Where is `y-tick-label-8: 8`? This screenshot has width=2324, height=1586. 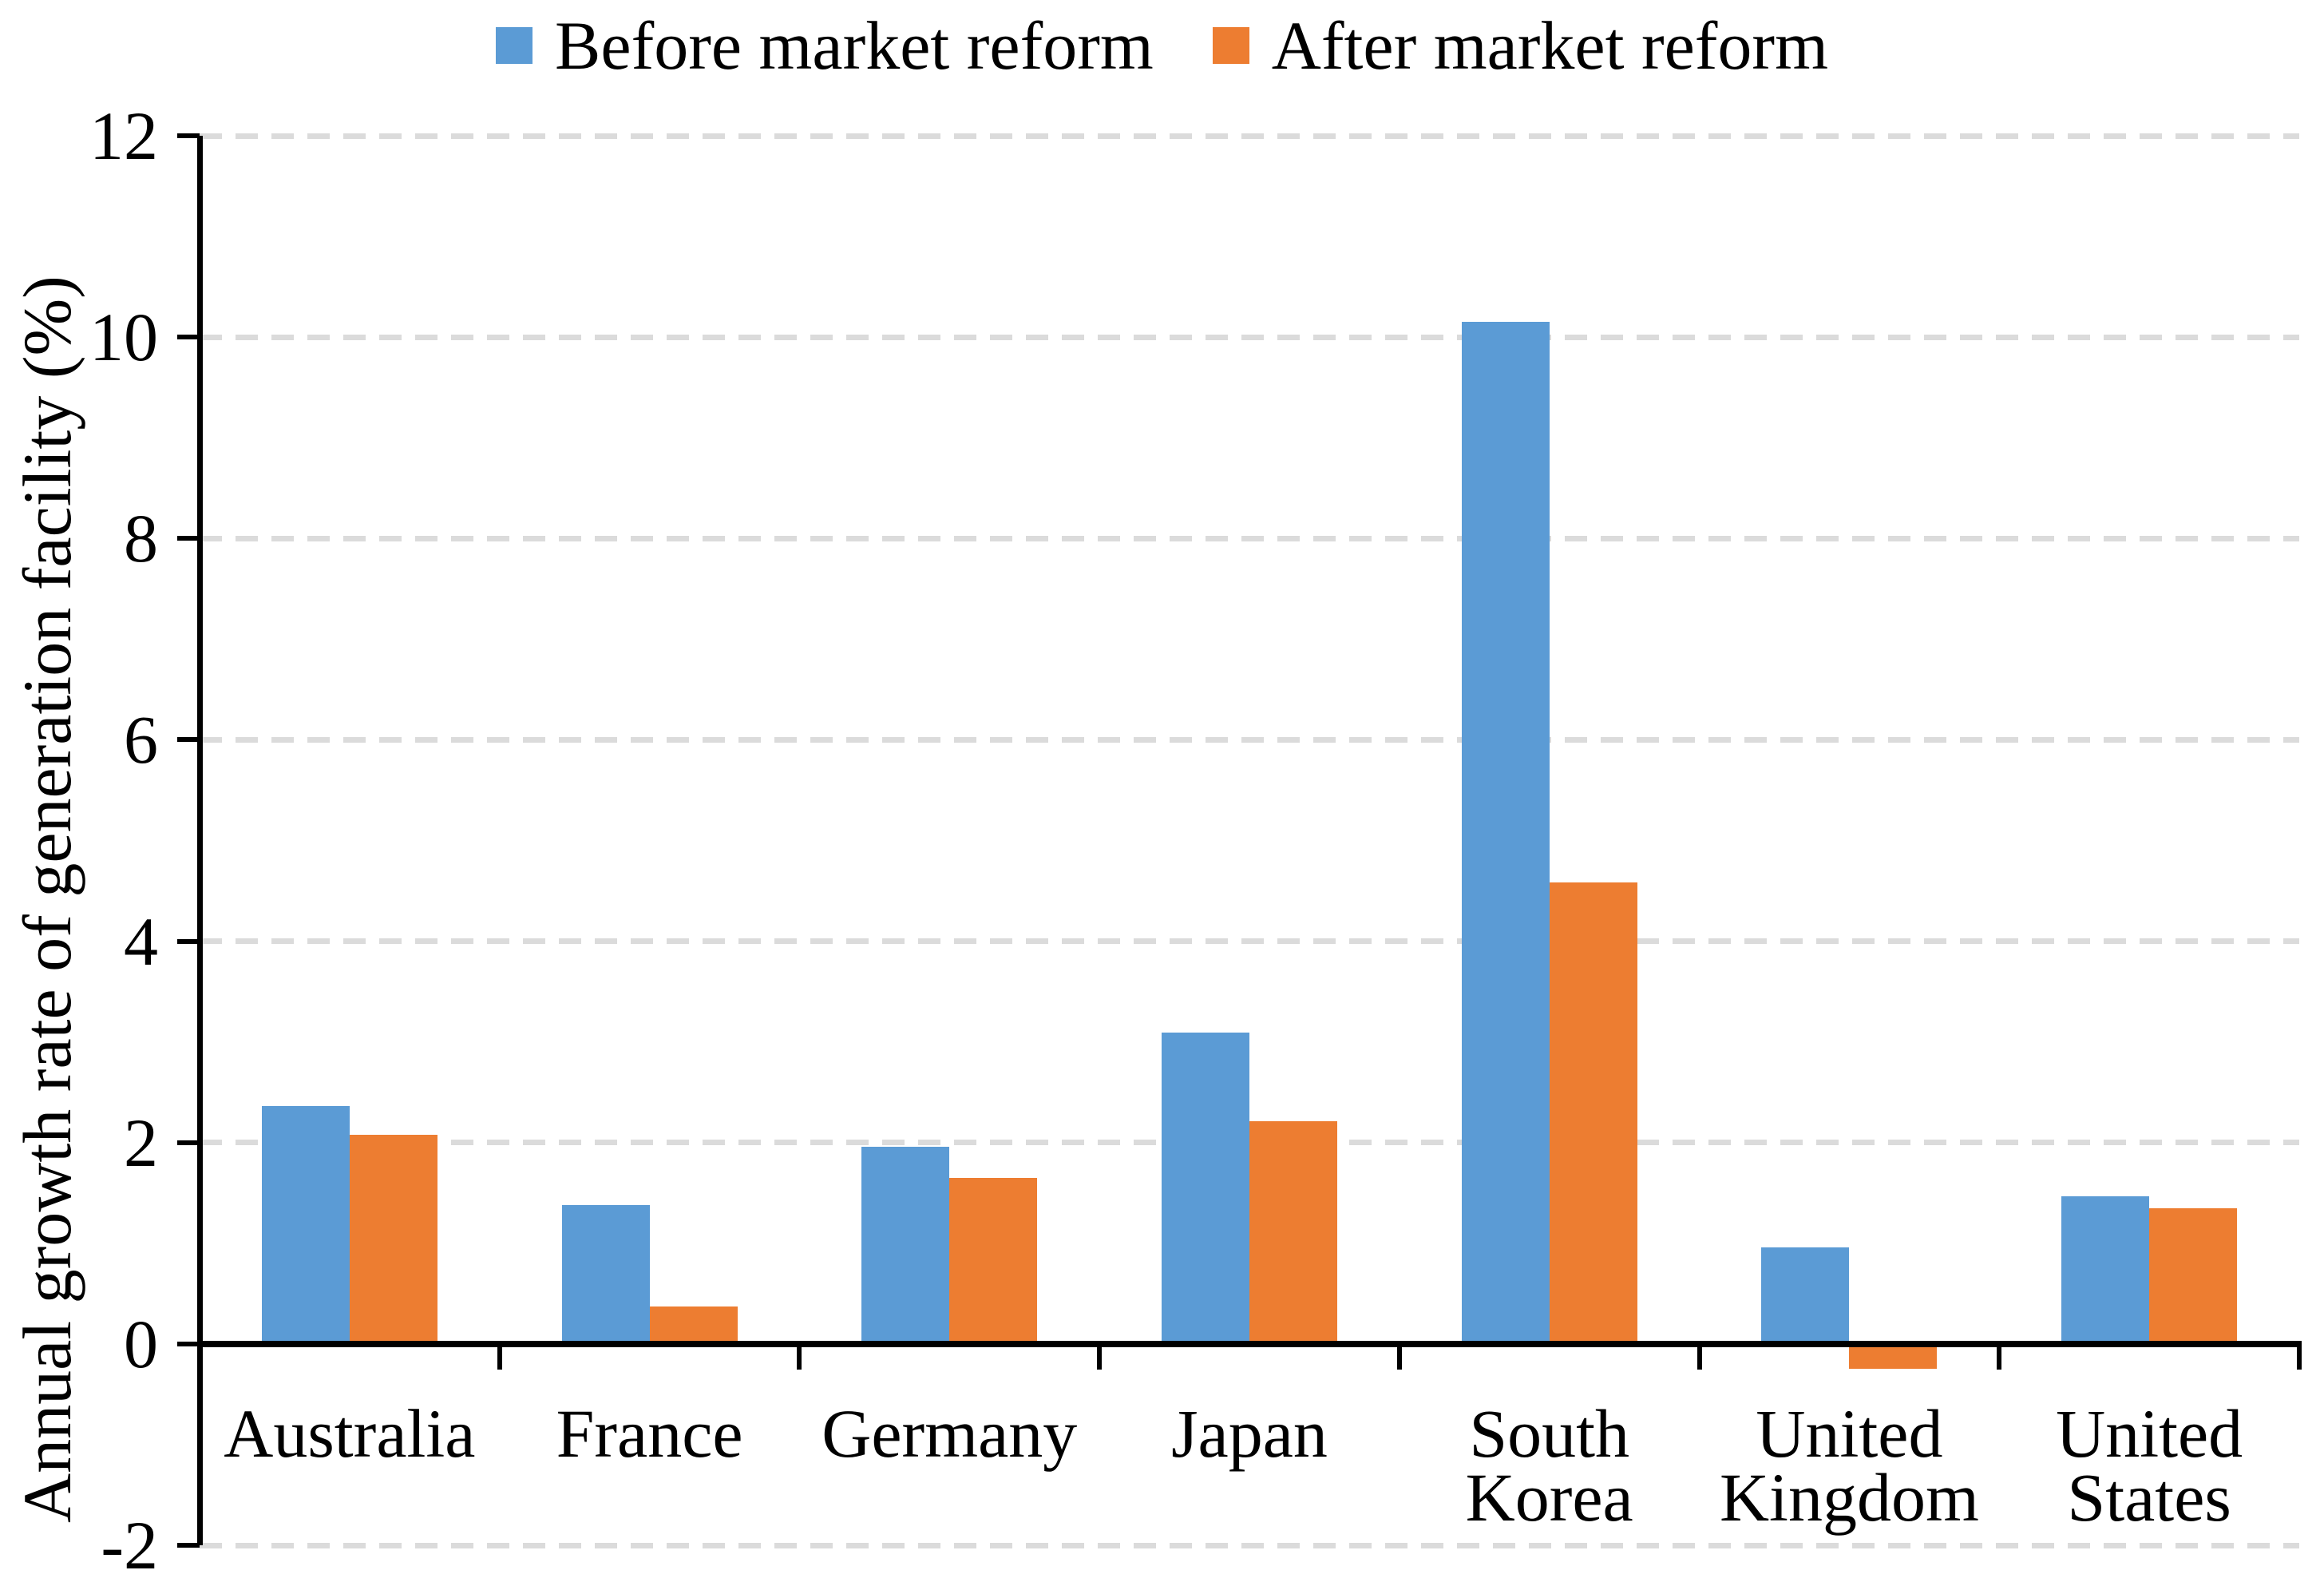 y-tick-label-8: 8 is located at coordinates (141, 538).